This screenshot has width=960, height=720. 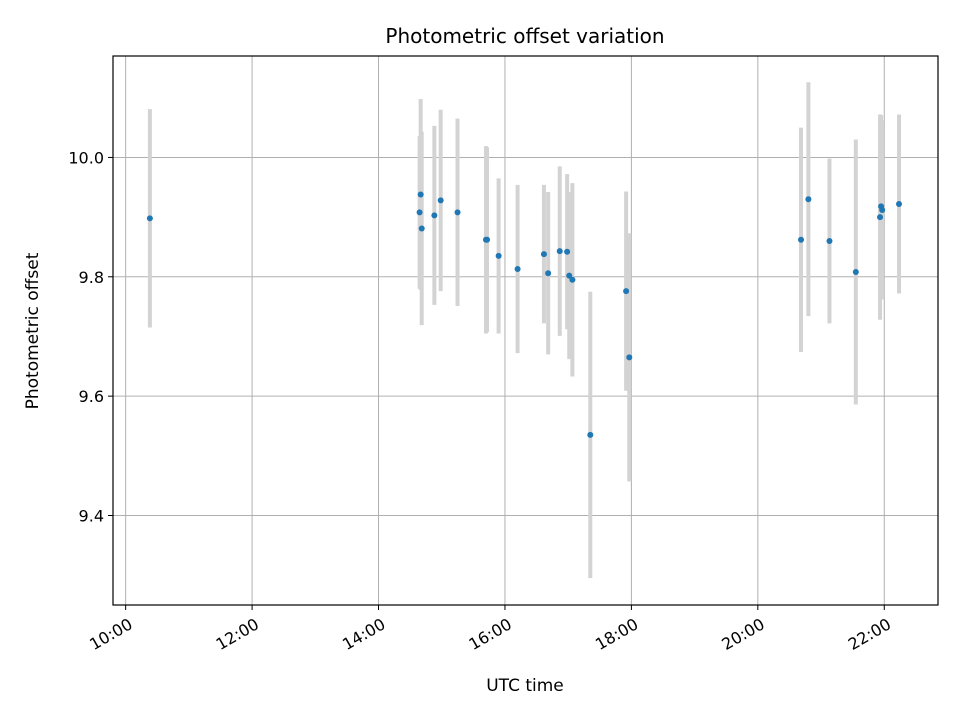 What do you see at coordinates (524, 36) in the screenshot?
I see `chart-title: Photometric offset variation` at bounding box center [524, 36].